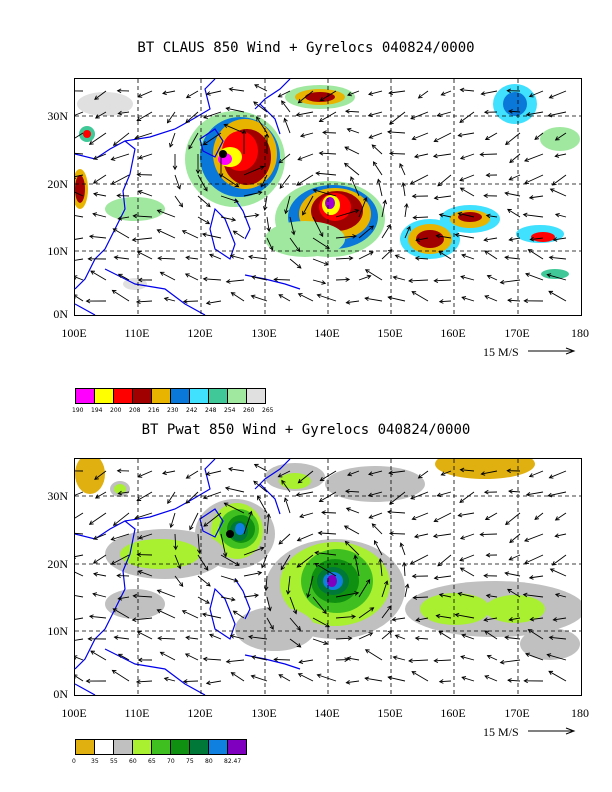 Image resolution: width=612 pixels, height=792 pixels. I want to click on panel2-colorbar-label: 0, so click(74, 761).